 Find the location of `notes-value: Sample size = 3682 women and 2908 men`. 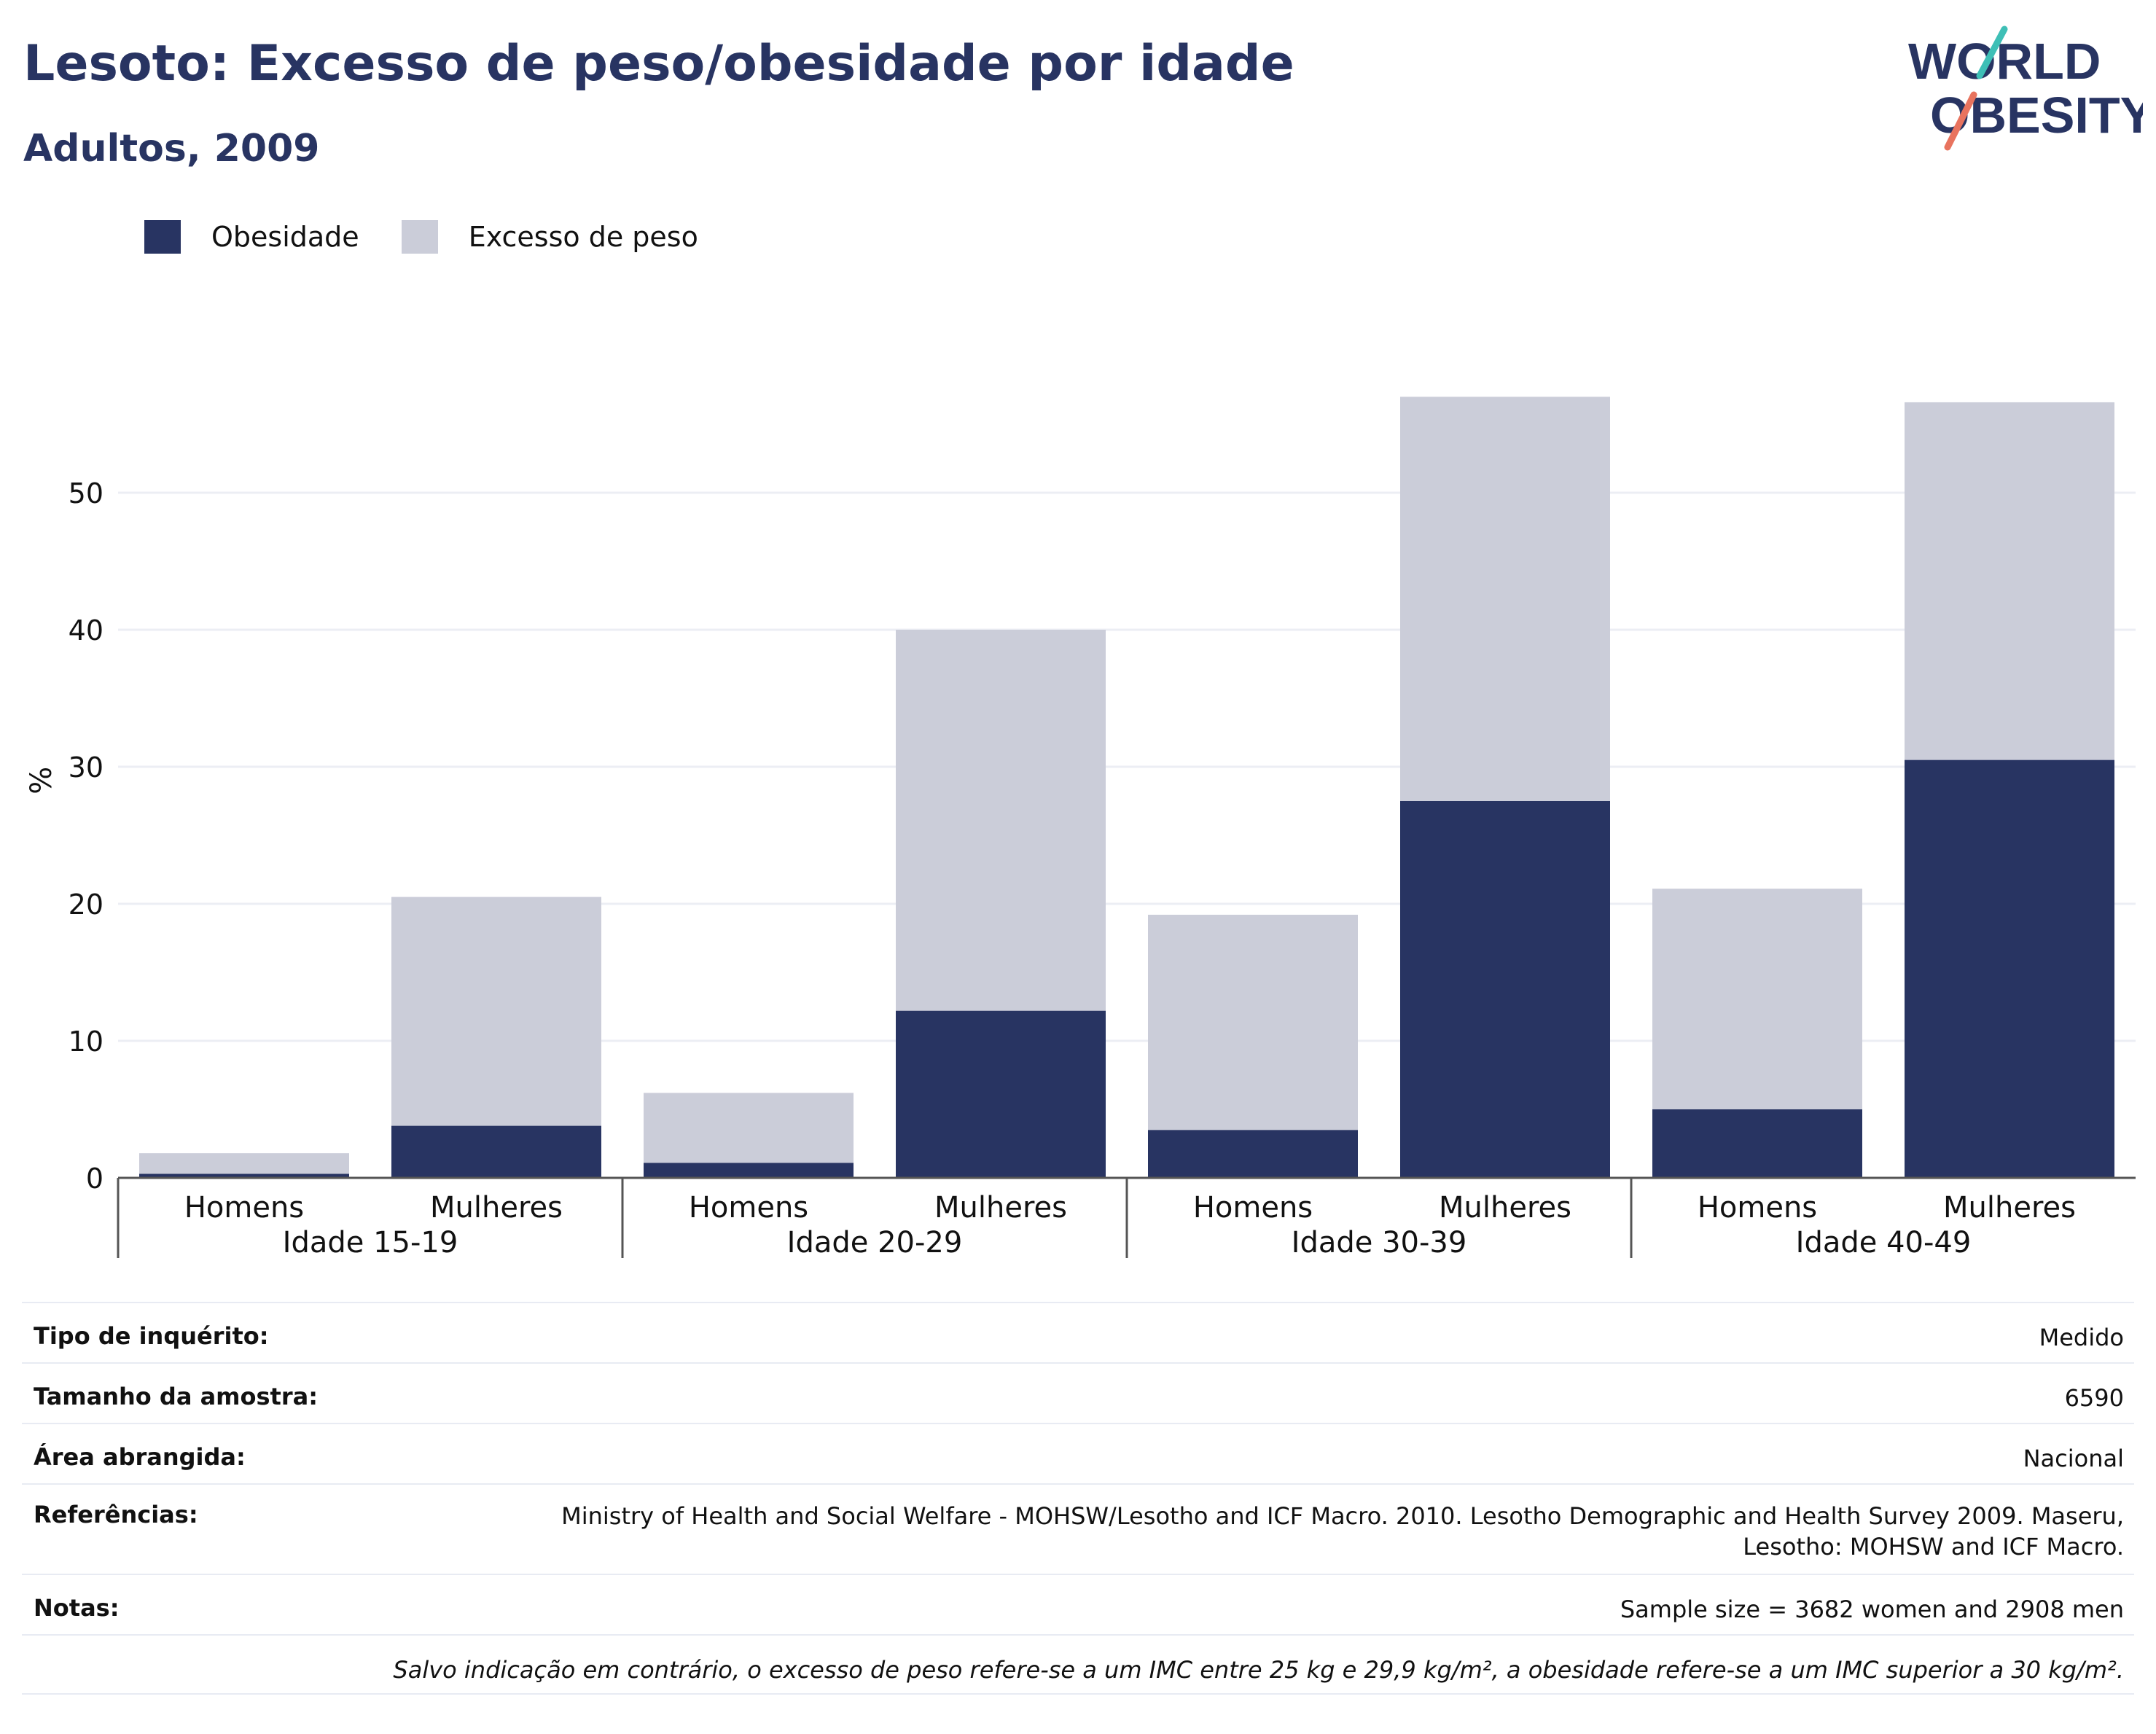

notes-value: Sample size = 3682 women and 2908 men is located at coordinates (1872, 1610).